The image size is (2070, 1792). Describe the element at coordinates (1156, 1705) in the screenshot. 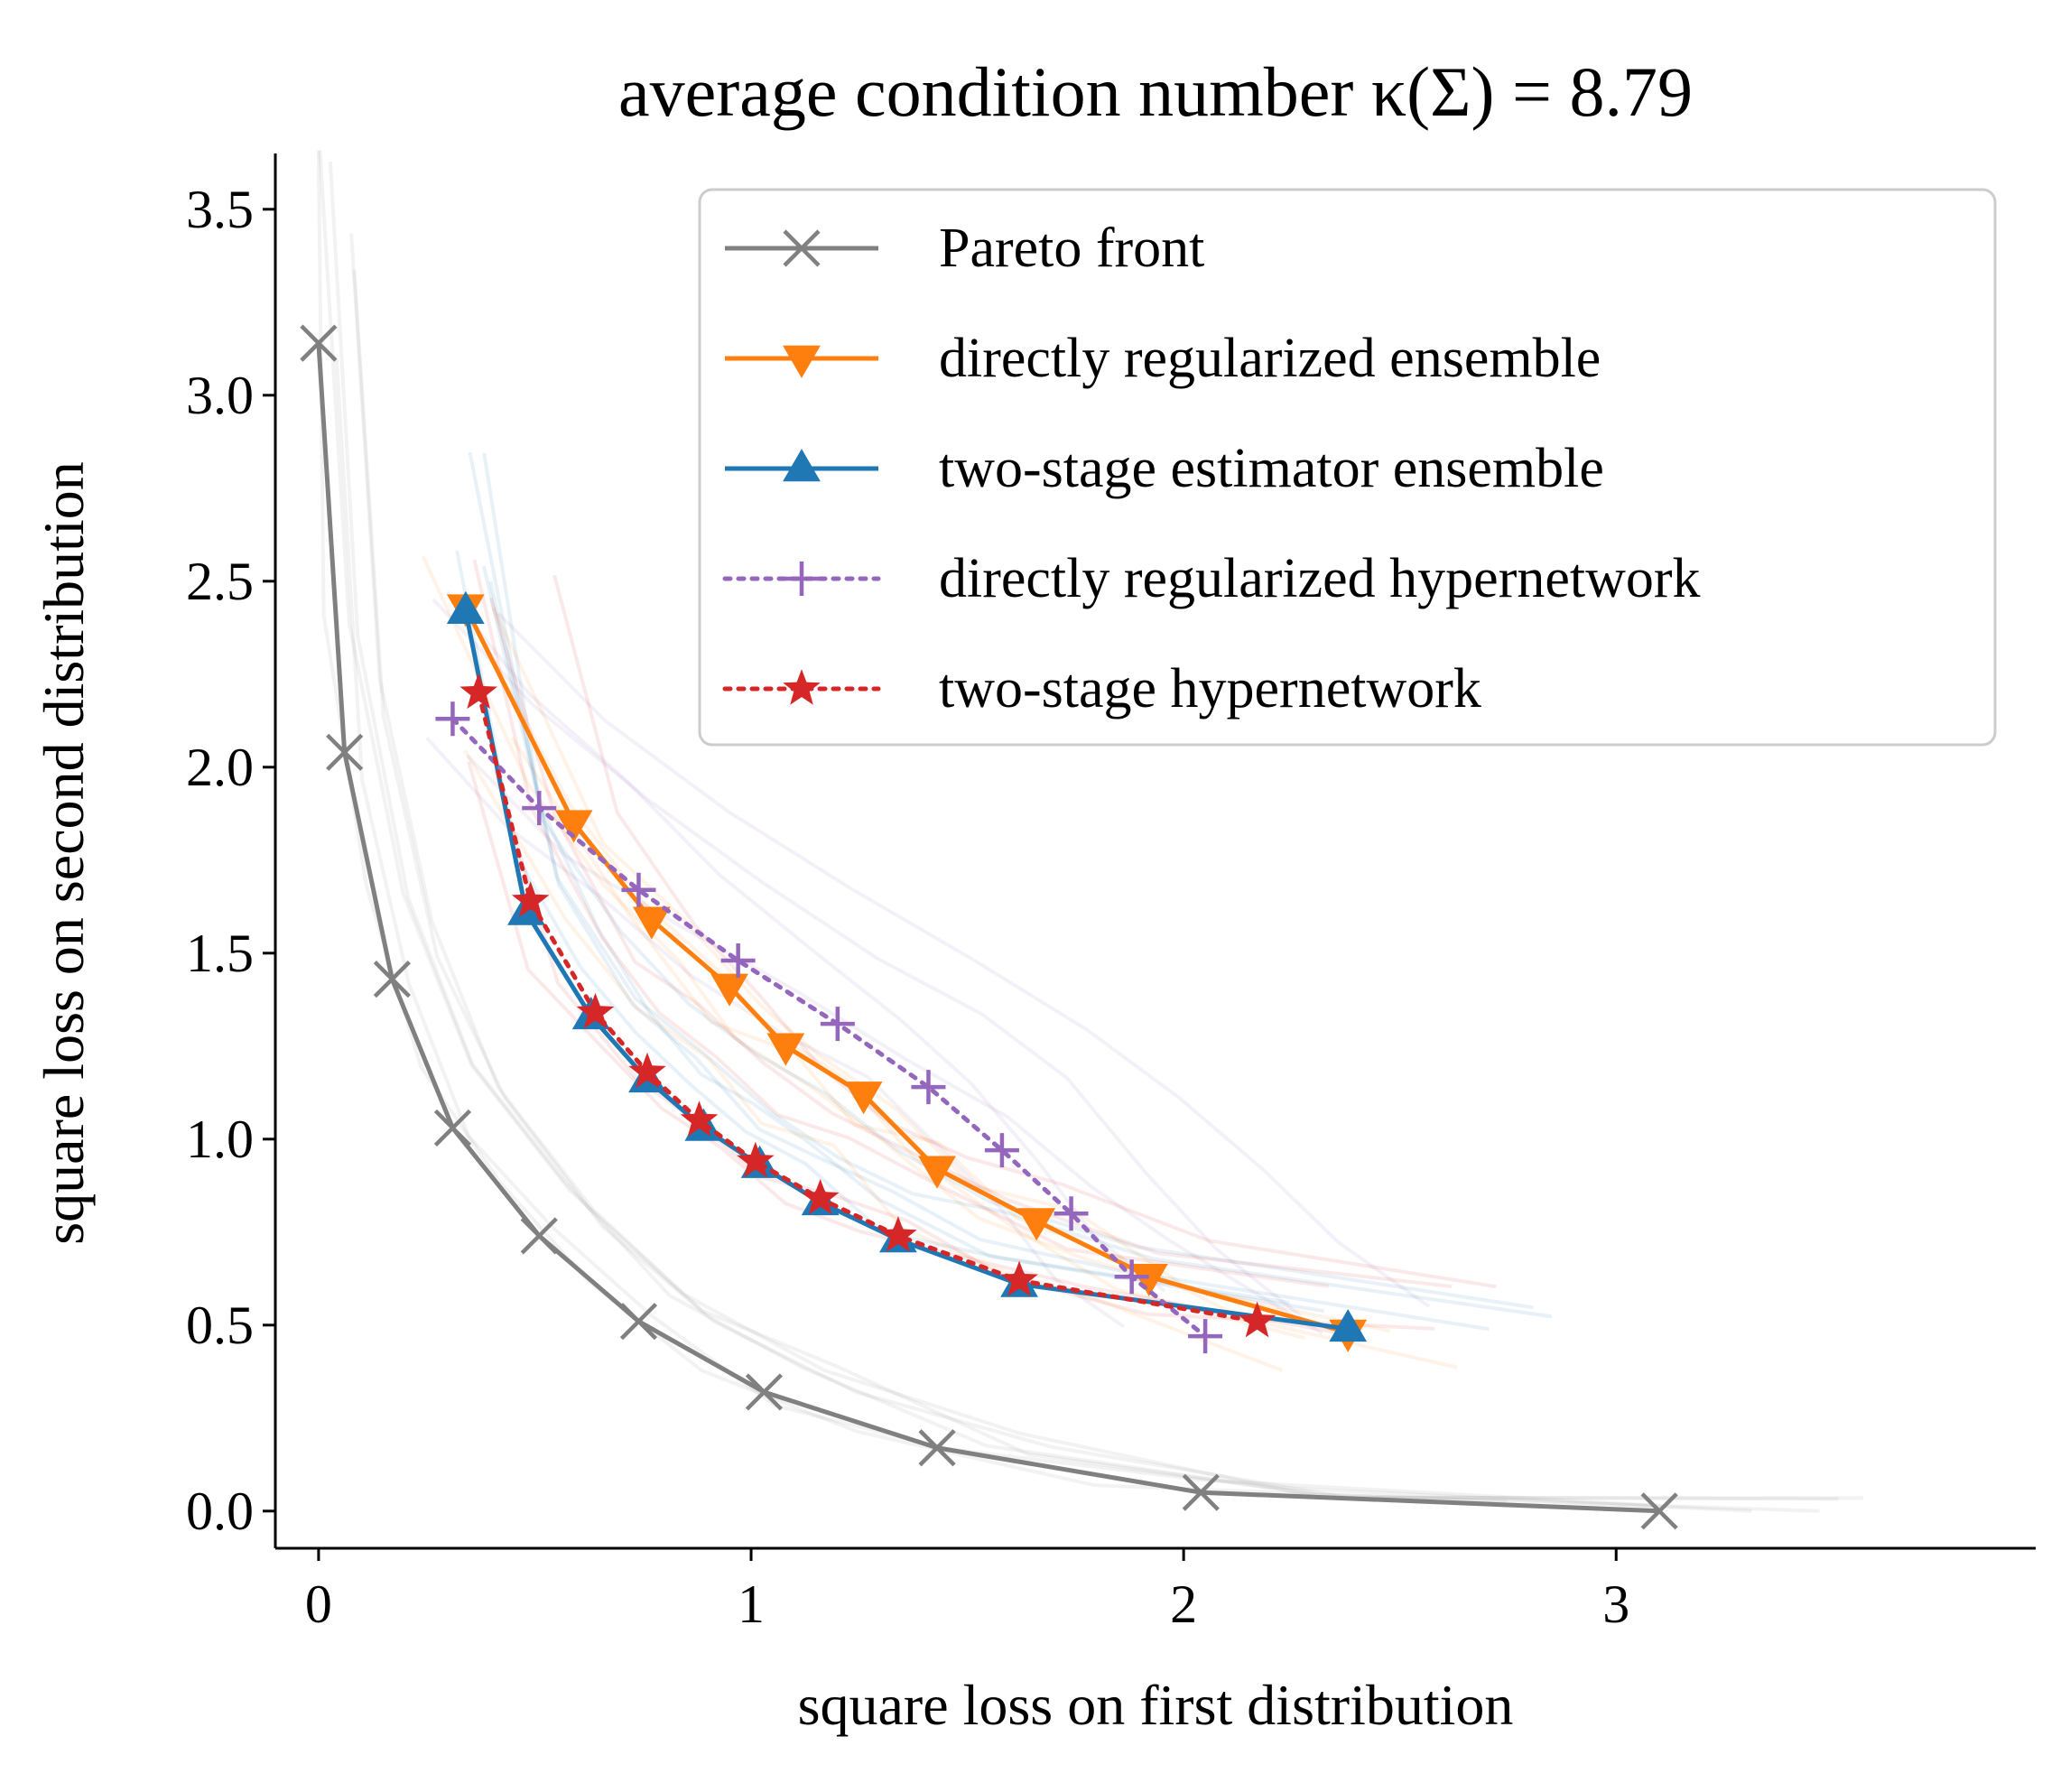

I see `x-axis-label: square loss on first distribution` at that location.